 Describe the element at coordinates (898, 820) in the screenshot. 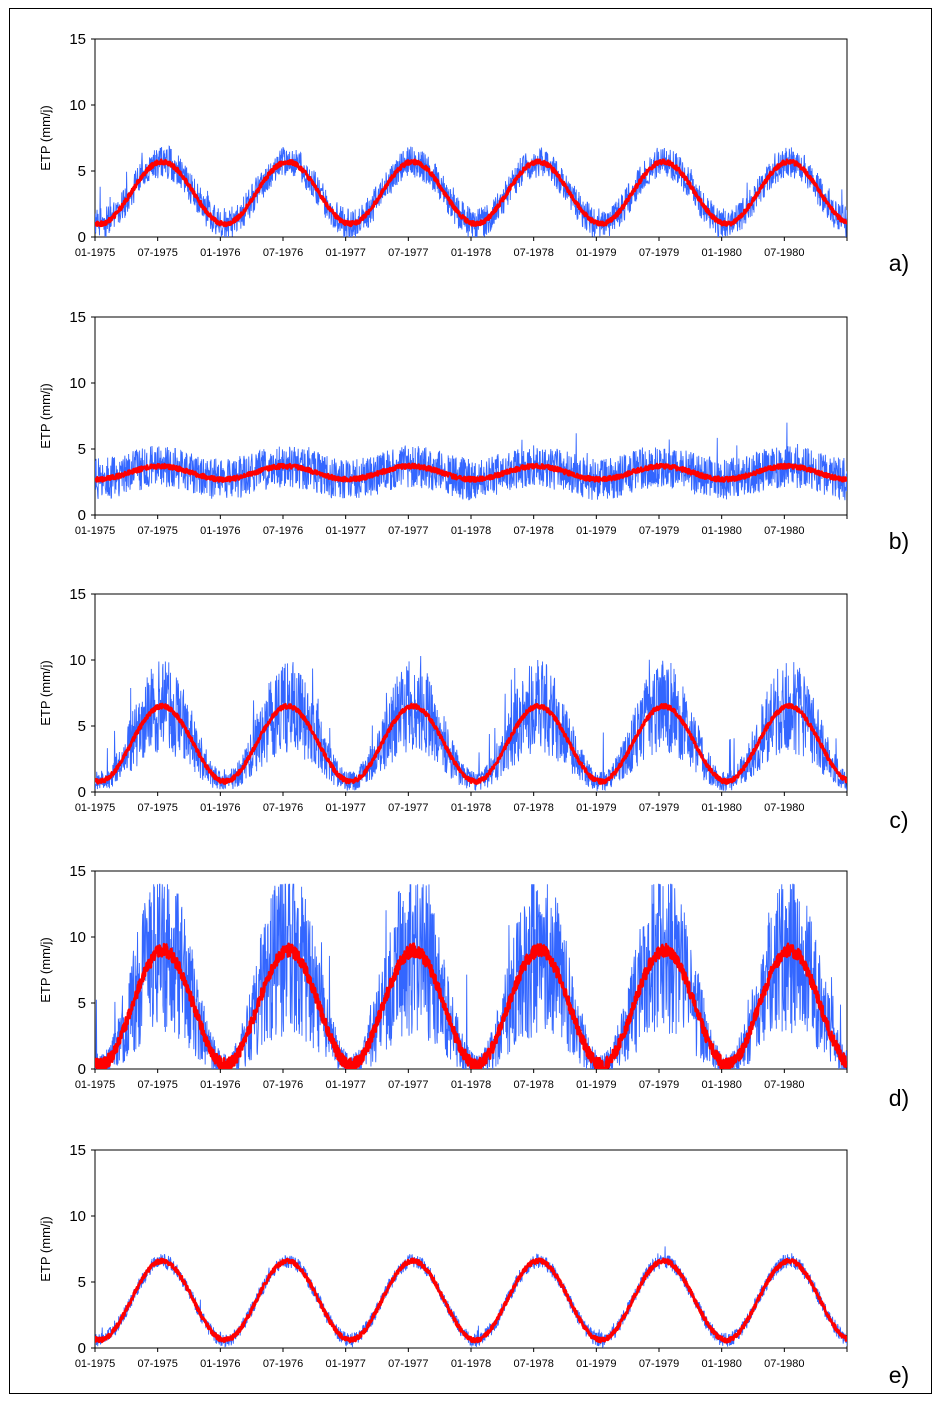

I see `panel-letter: c)` at that location.